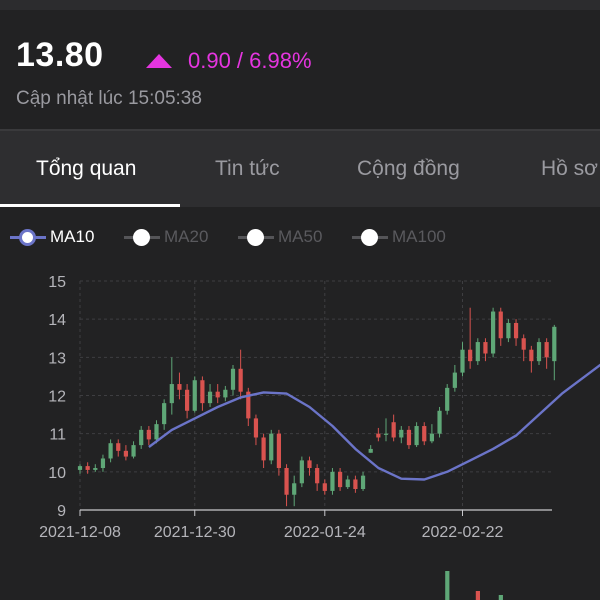 Image resolution: width=600 pixels, height=600 pixels. I want to click on y-tick-label: 9, so click(61, 511).